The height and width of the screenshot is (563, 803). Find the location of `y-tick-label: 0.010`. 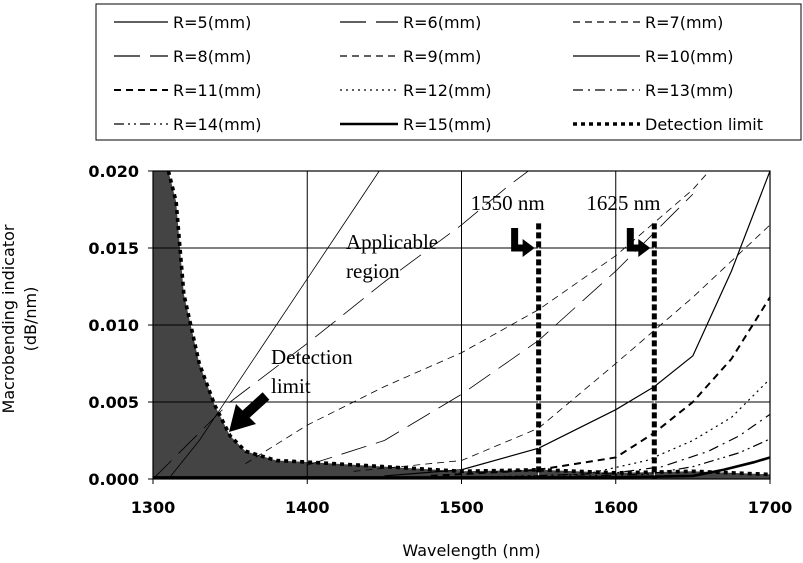

y-tick-label: 0.010 is located at coordinates (113, 325).